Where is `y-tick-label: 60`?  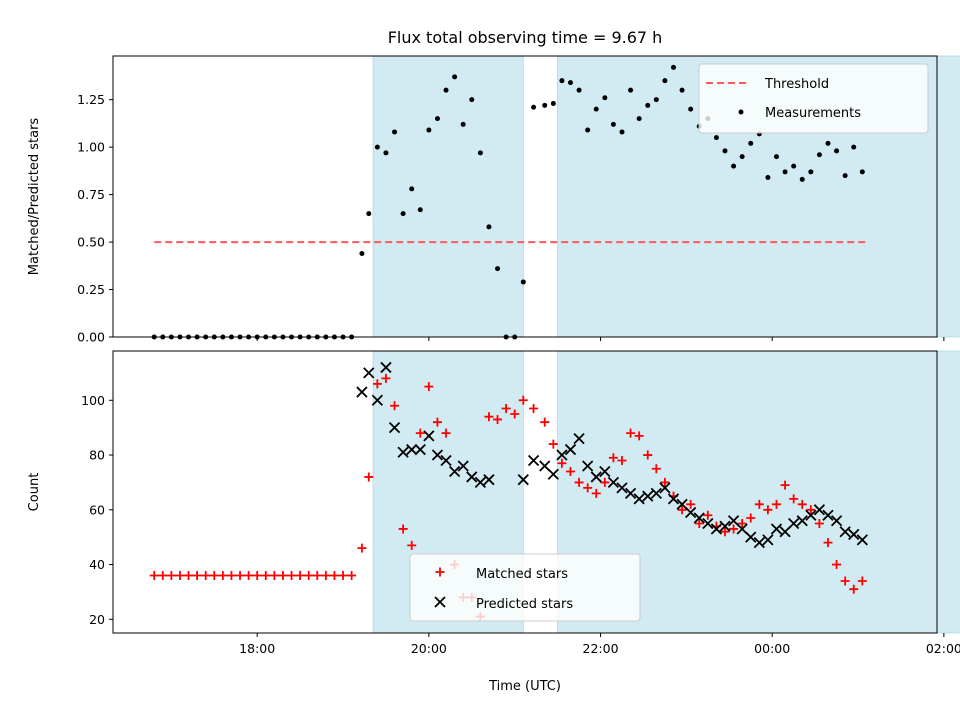
y-tick-label: 60 is located at coordinates (97, 509).